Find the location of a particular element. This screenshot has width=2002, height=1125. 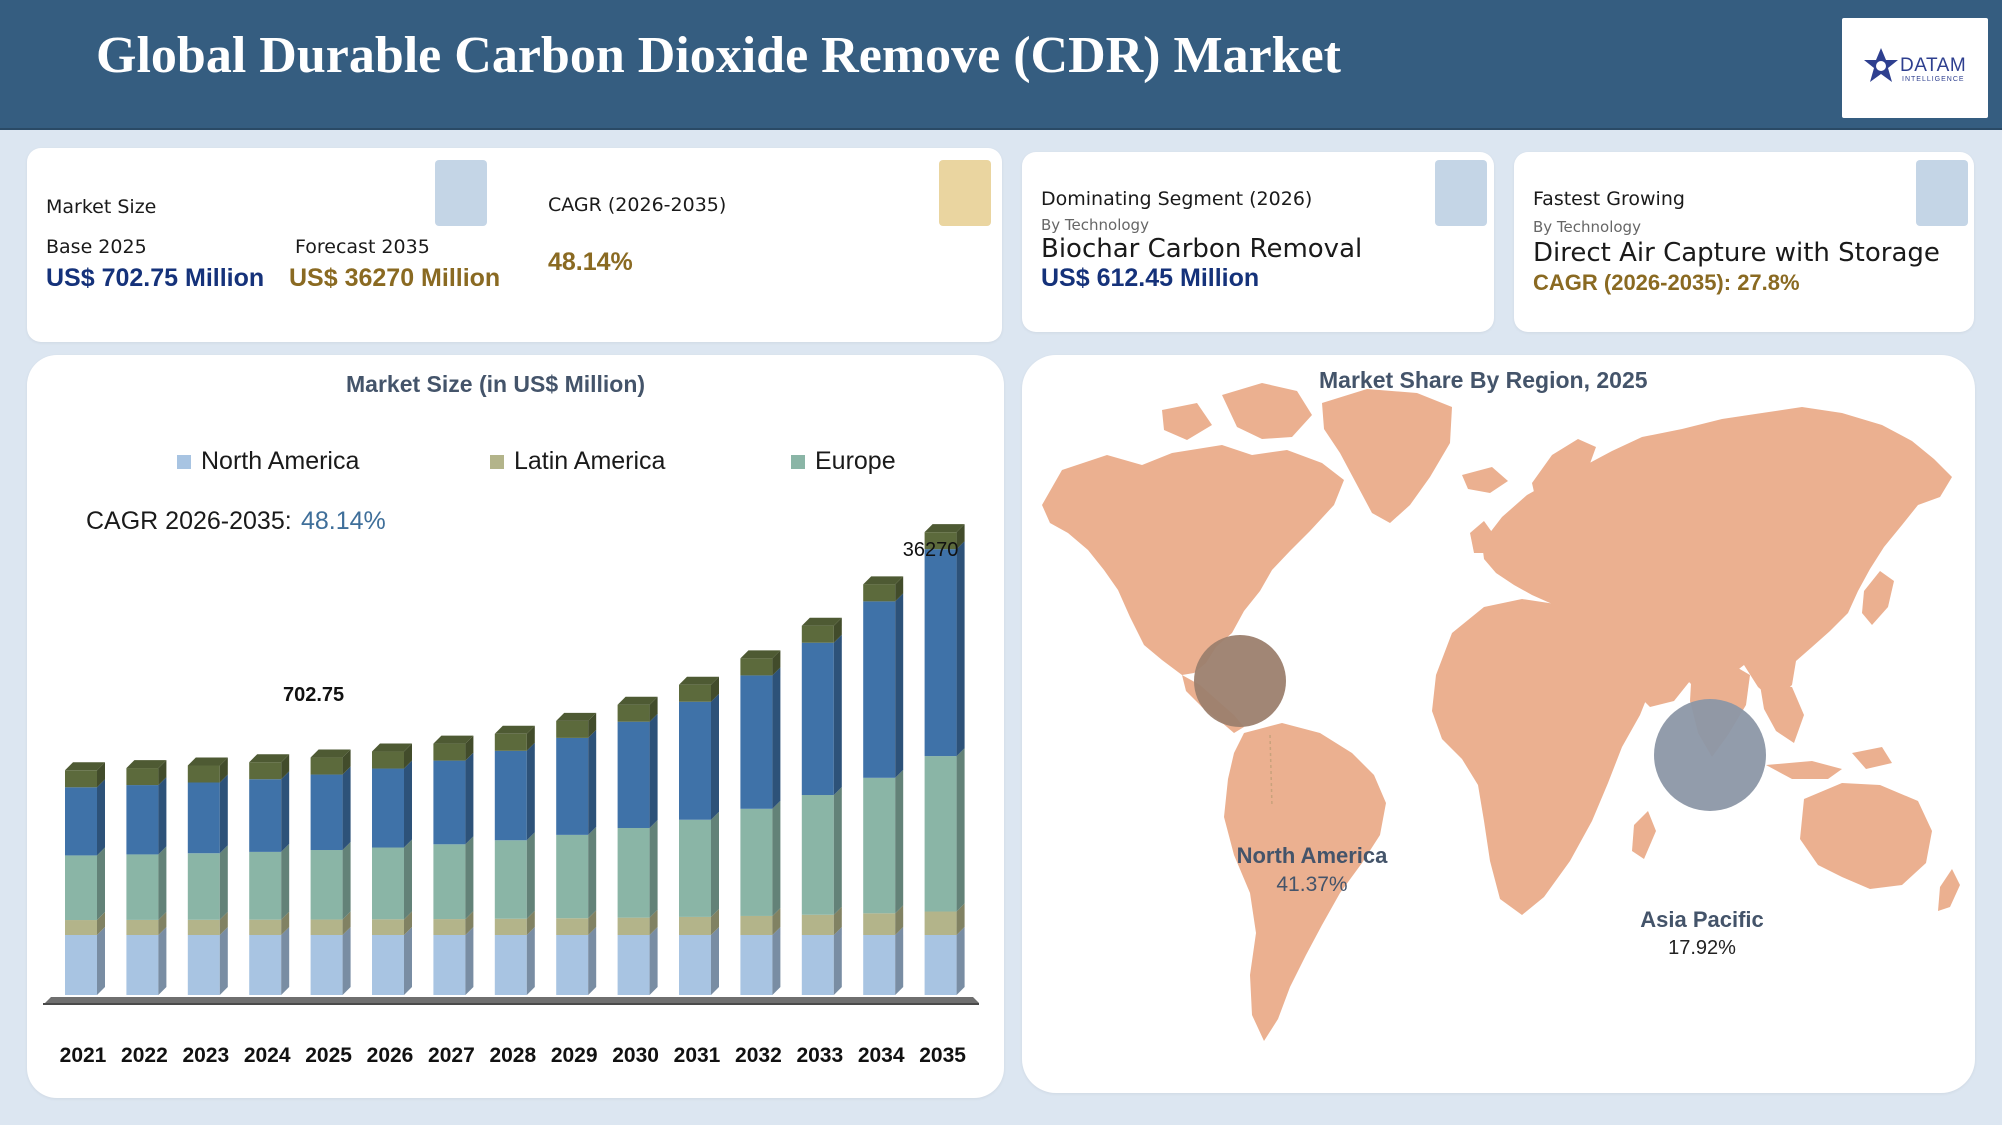

cagr-tile is located at coordinates (965, 193).